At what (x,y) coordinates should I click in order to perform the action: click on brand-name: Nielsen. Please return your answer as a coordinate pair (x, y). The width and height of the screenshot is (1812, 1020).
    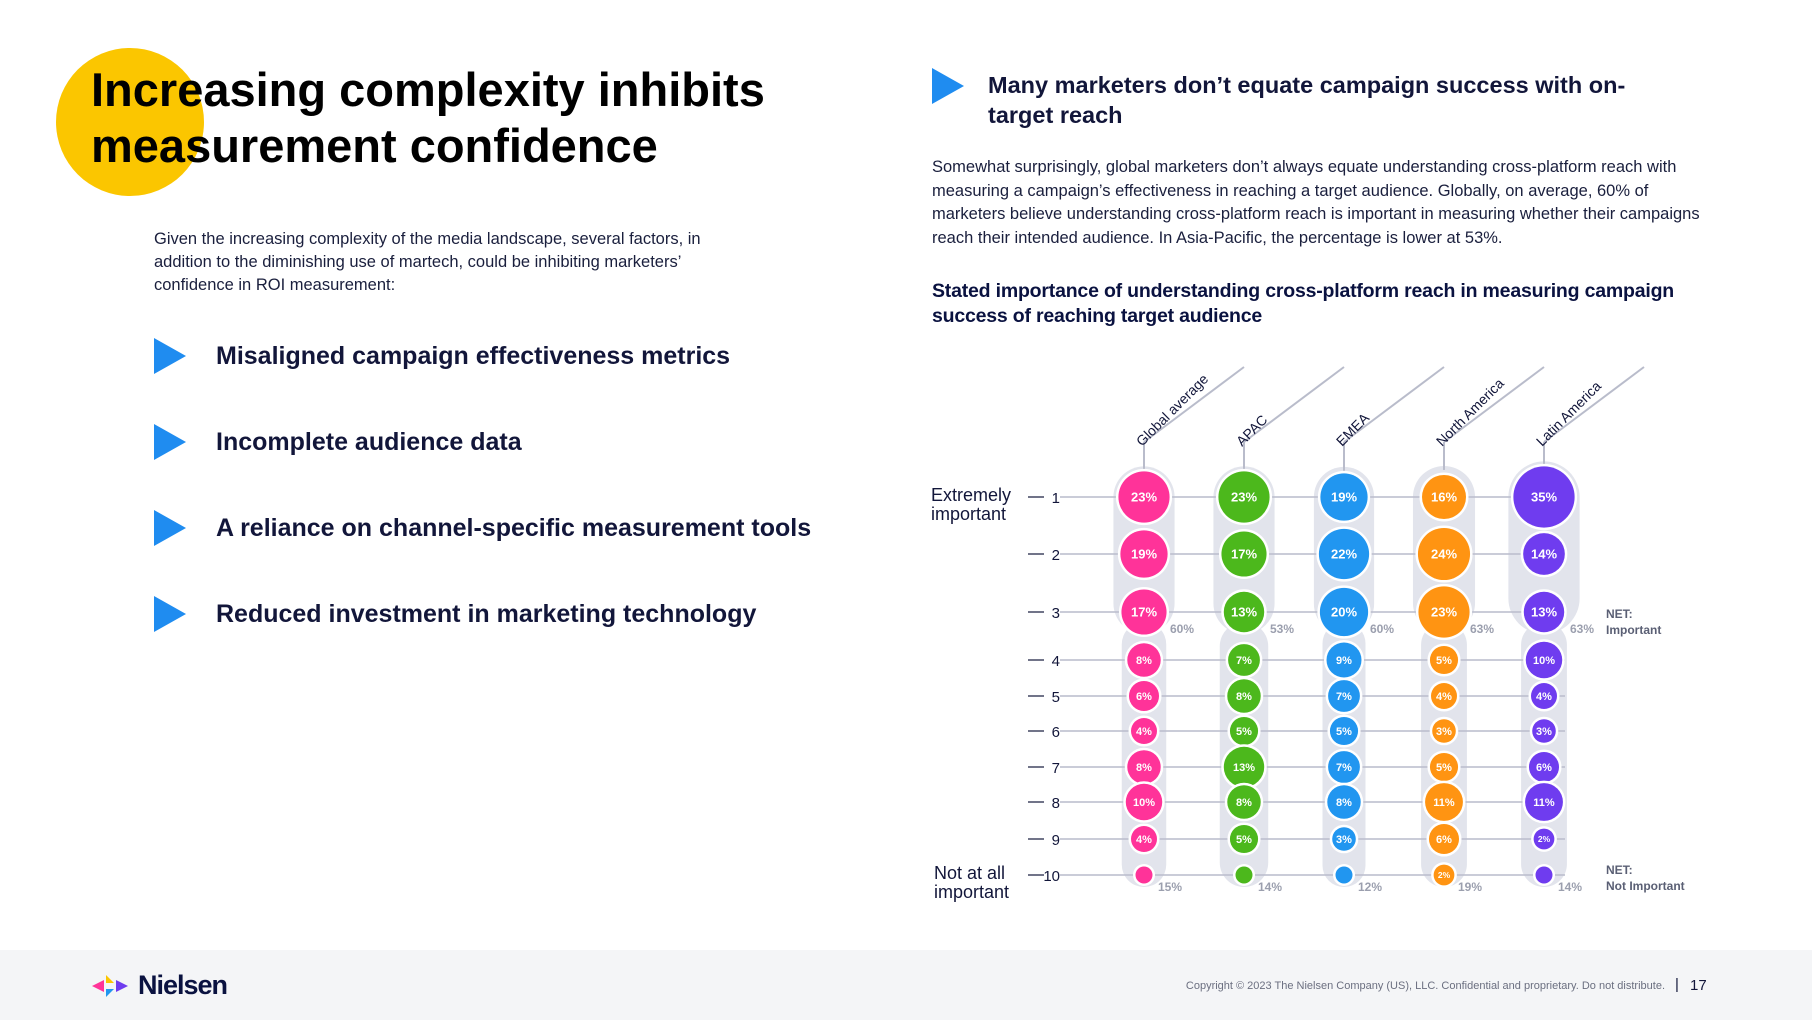
    Looking at the image, I should click on (183, 985).